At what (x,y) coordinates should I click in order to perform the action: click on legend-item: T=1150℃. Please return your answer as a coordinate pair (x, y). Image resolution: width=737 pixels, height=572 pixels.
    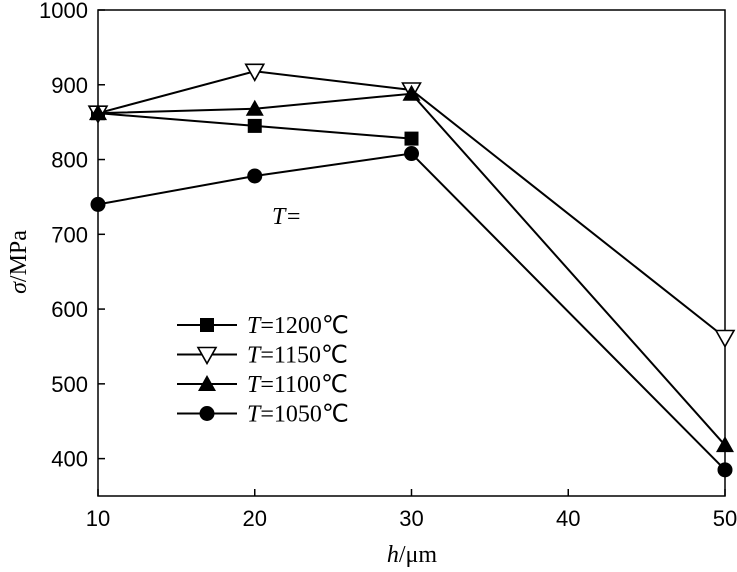
    Looking at the image, I should click on (262, 356).